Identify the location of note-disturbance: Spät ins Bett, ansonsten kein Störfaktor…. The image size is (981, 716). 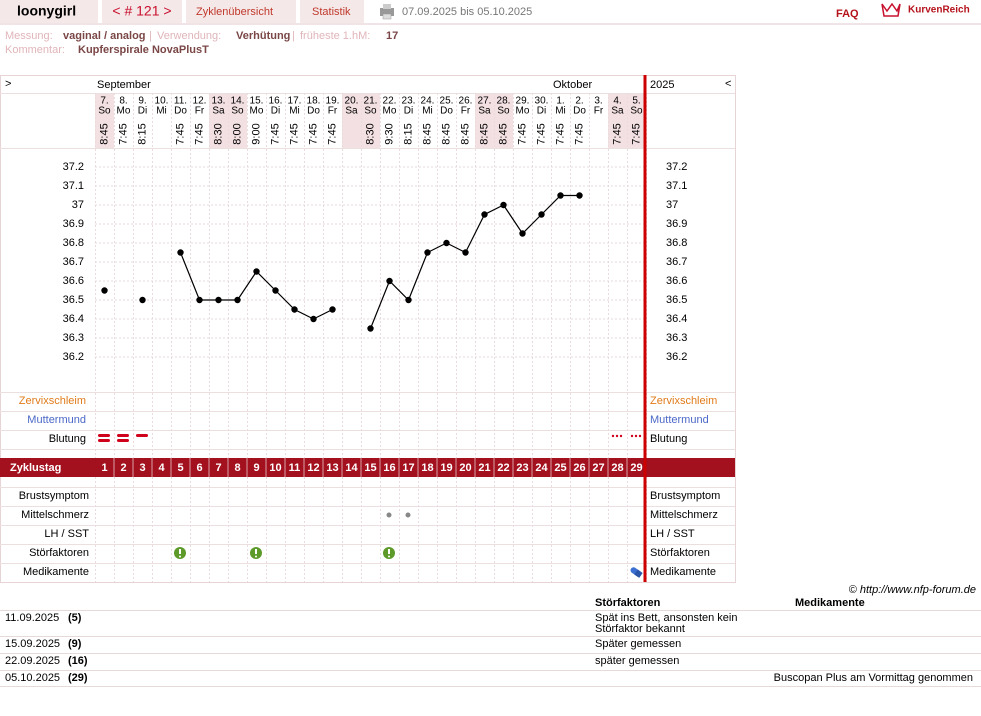
(666, 623).